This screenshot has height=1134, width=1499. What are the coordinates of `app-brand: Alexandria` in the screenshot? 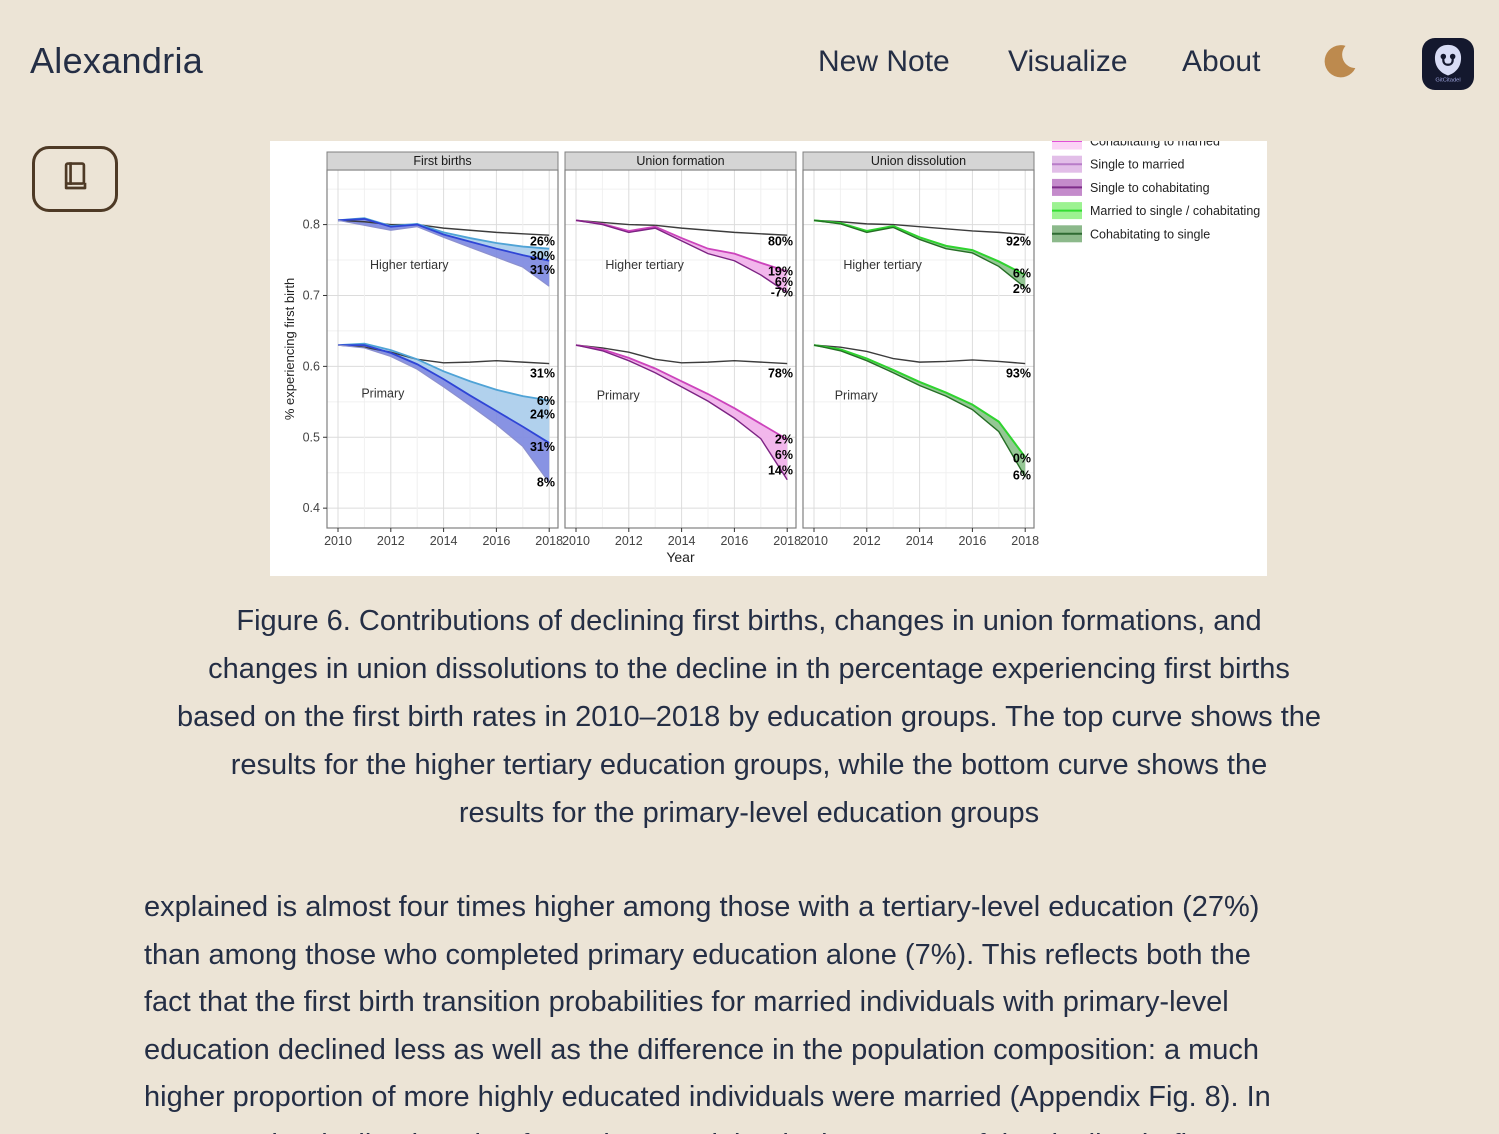 It's located at (117, 60).